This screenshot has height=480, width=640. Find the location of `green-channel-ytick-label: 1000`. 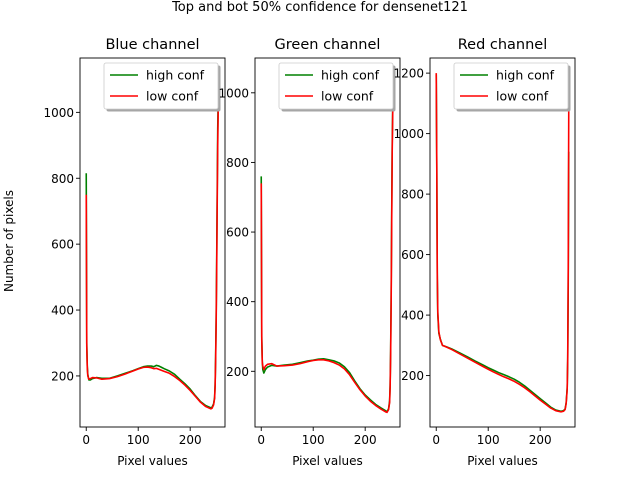

green-channel-ytick-label: 1000 is located at coordinates (233, 93).